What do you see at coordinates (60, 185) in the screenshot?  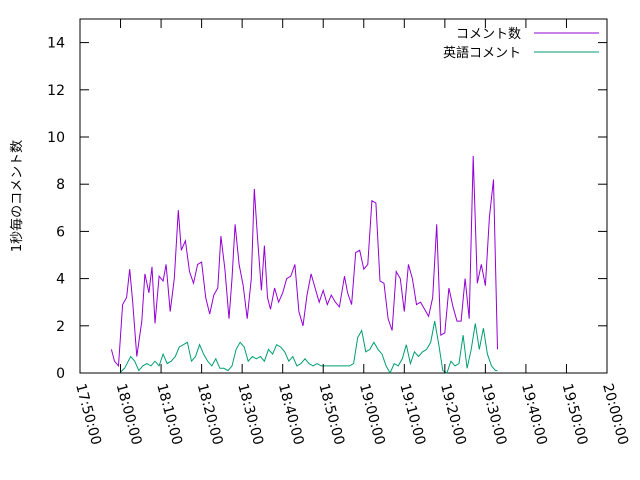 I see `y-tick-label: 8` at bounding box center [60, 185].